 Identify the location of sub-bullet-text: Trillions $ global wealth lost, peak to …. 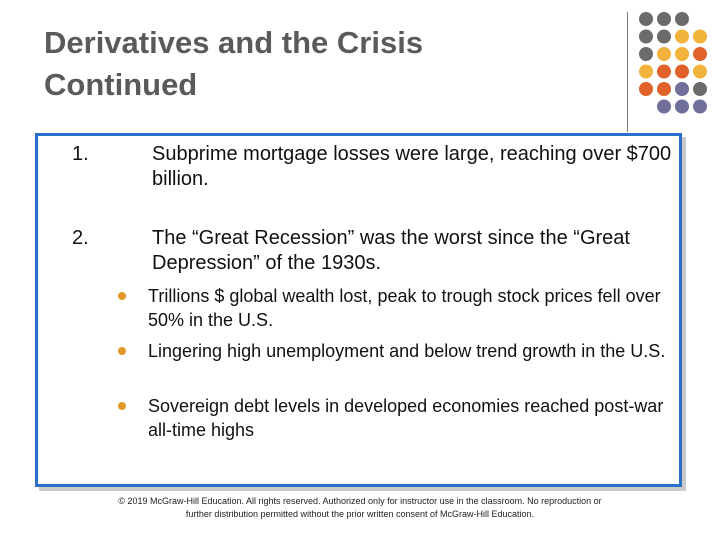
(404, 308).